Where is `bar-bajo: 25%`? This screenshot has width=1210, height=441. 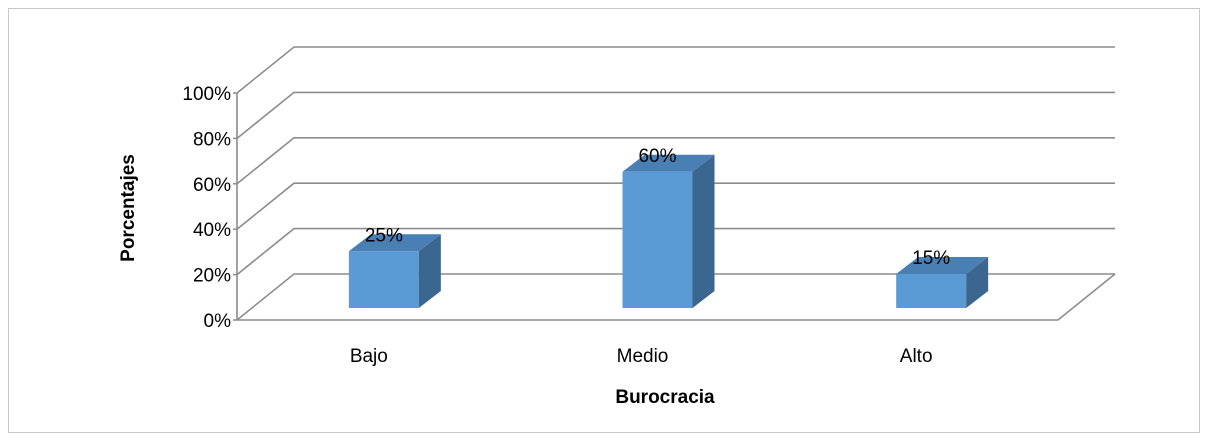 bar-bajo: 25% is located at coordinates (394, 266).